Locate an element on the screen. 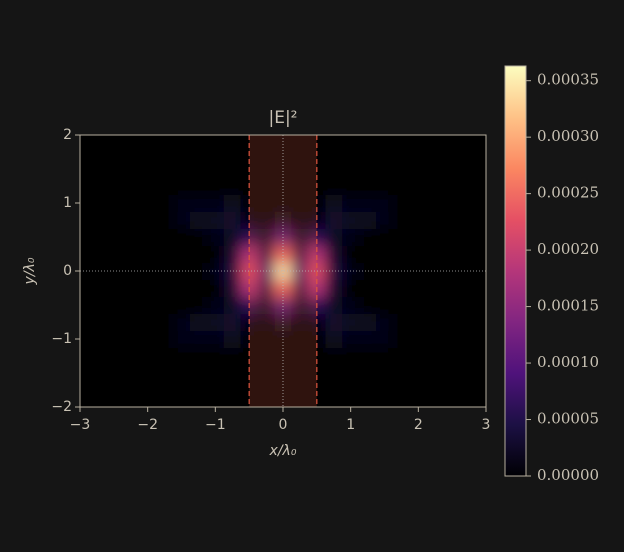  x-tick-label: 0 is located at coordinates (283, 425).